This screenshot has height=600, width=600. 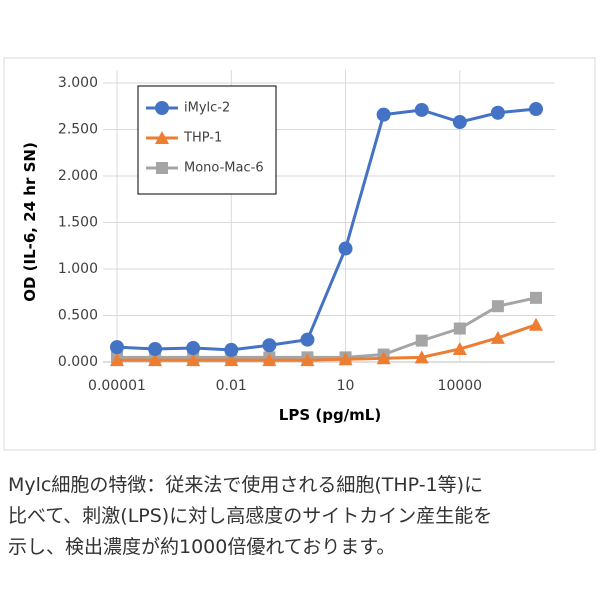 I want to click on caption-line: 示し、検出濃度が約1000倍優れております。, so click(x=202, y=547).